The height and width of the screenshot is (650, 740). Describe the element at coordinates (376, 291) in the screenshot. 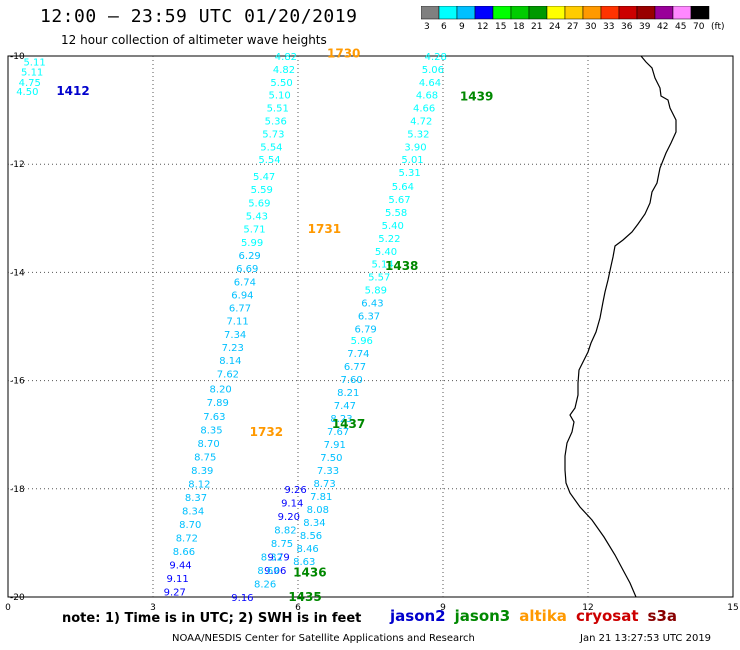

I see `swh-value: 5.89` at that location.